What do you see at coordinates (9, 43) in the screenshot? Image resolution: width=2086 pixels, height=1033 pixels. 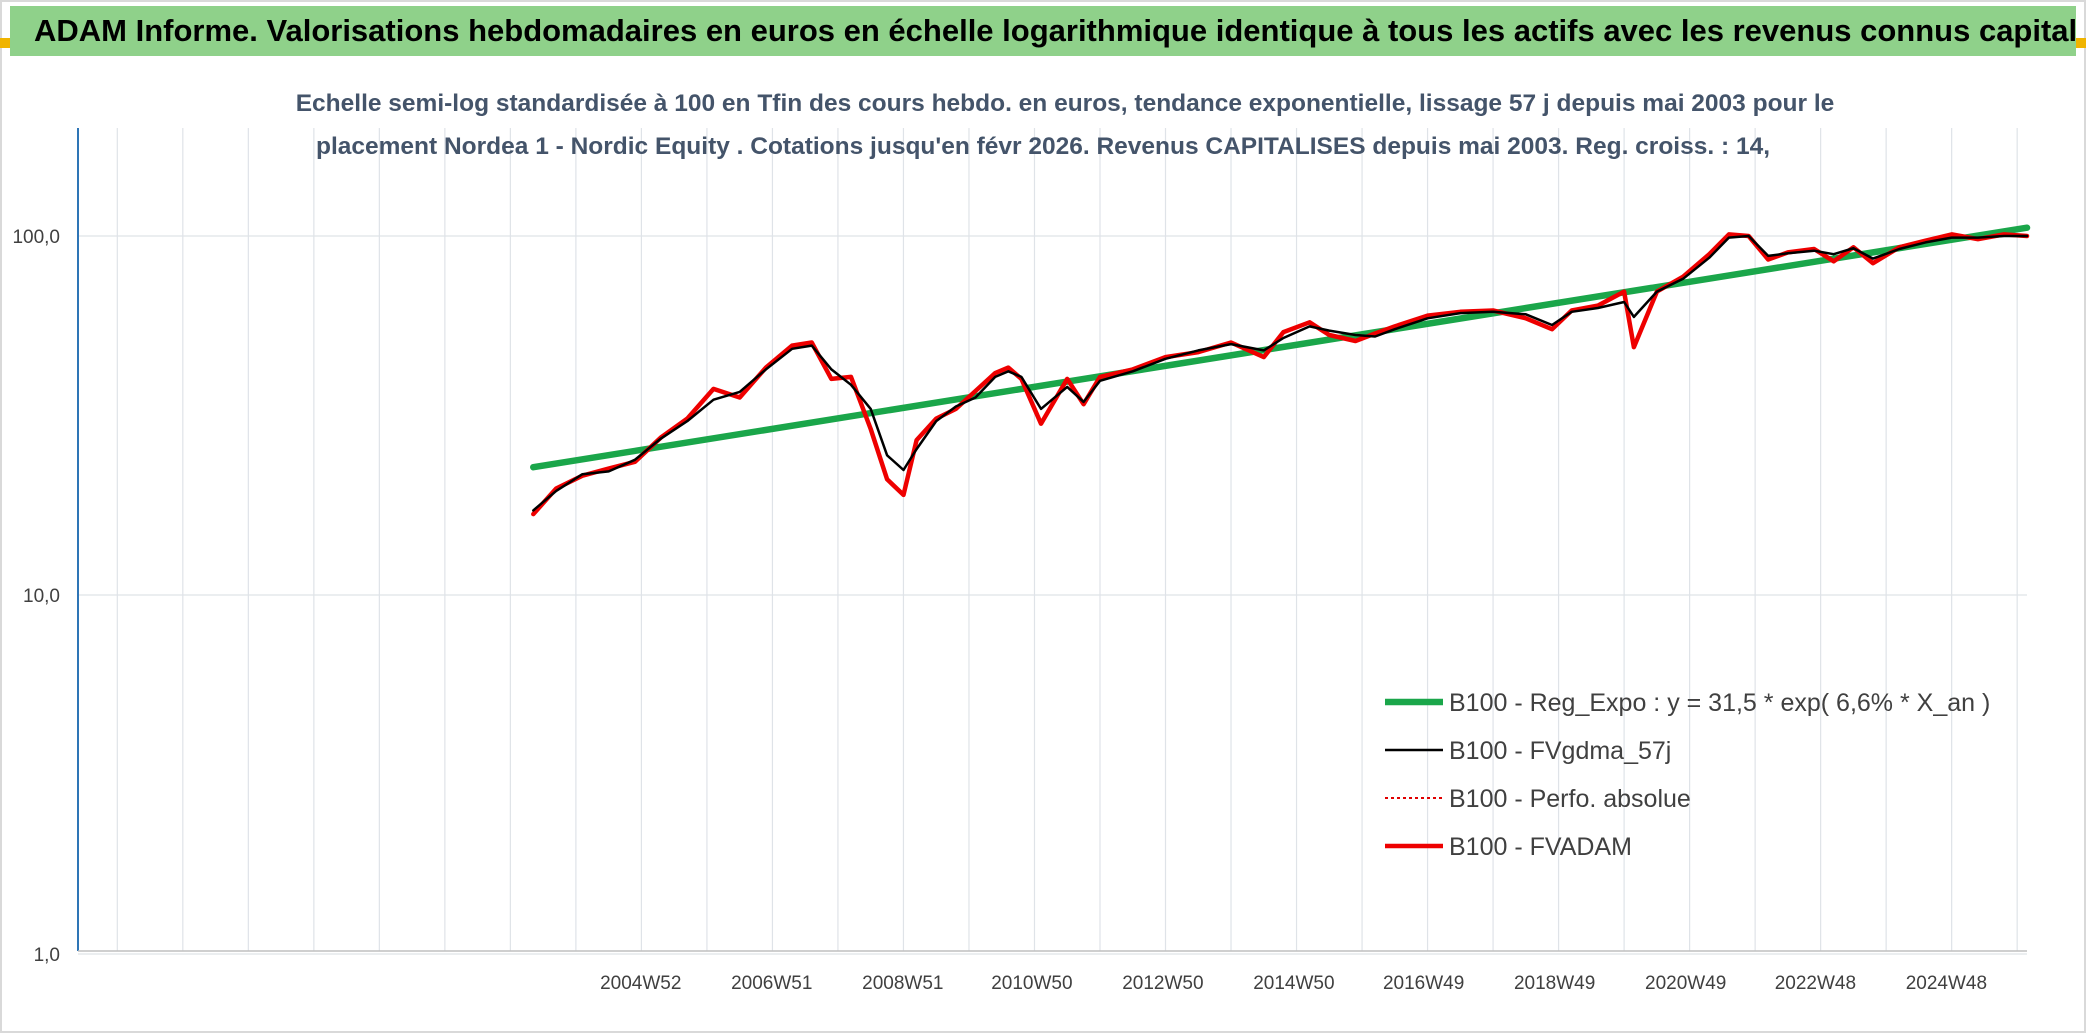 I see `corner-marker-top-left` at bounding box center [9, 43].